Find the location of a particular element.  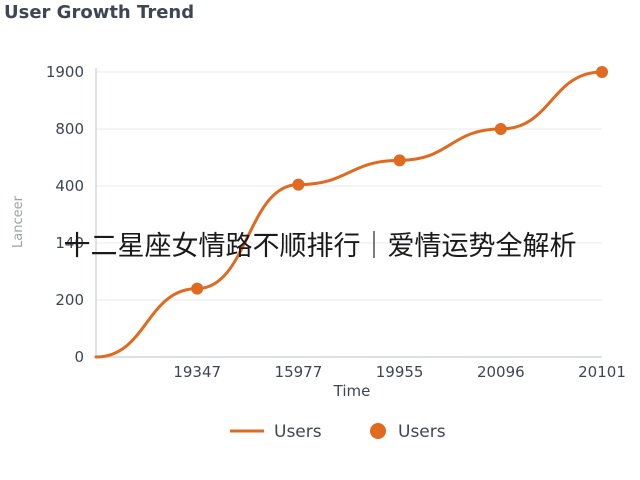

x-tick-label: 20101 is located at coordinates (602, 372).